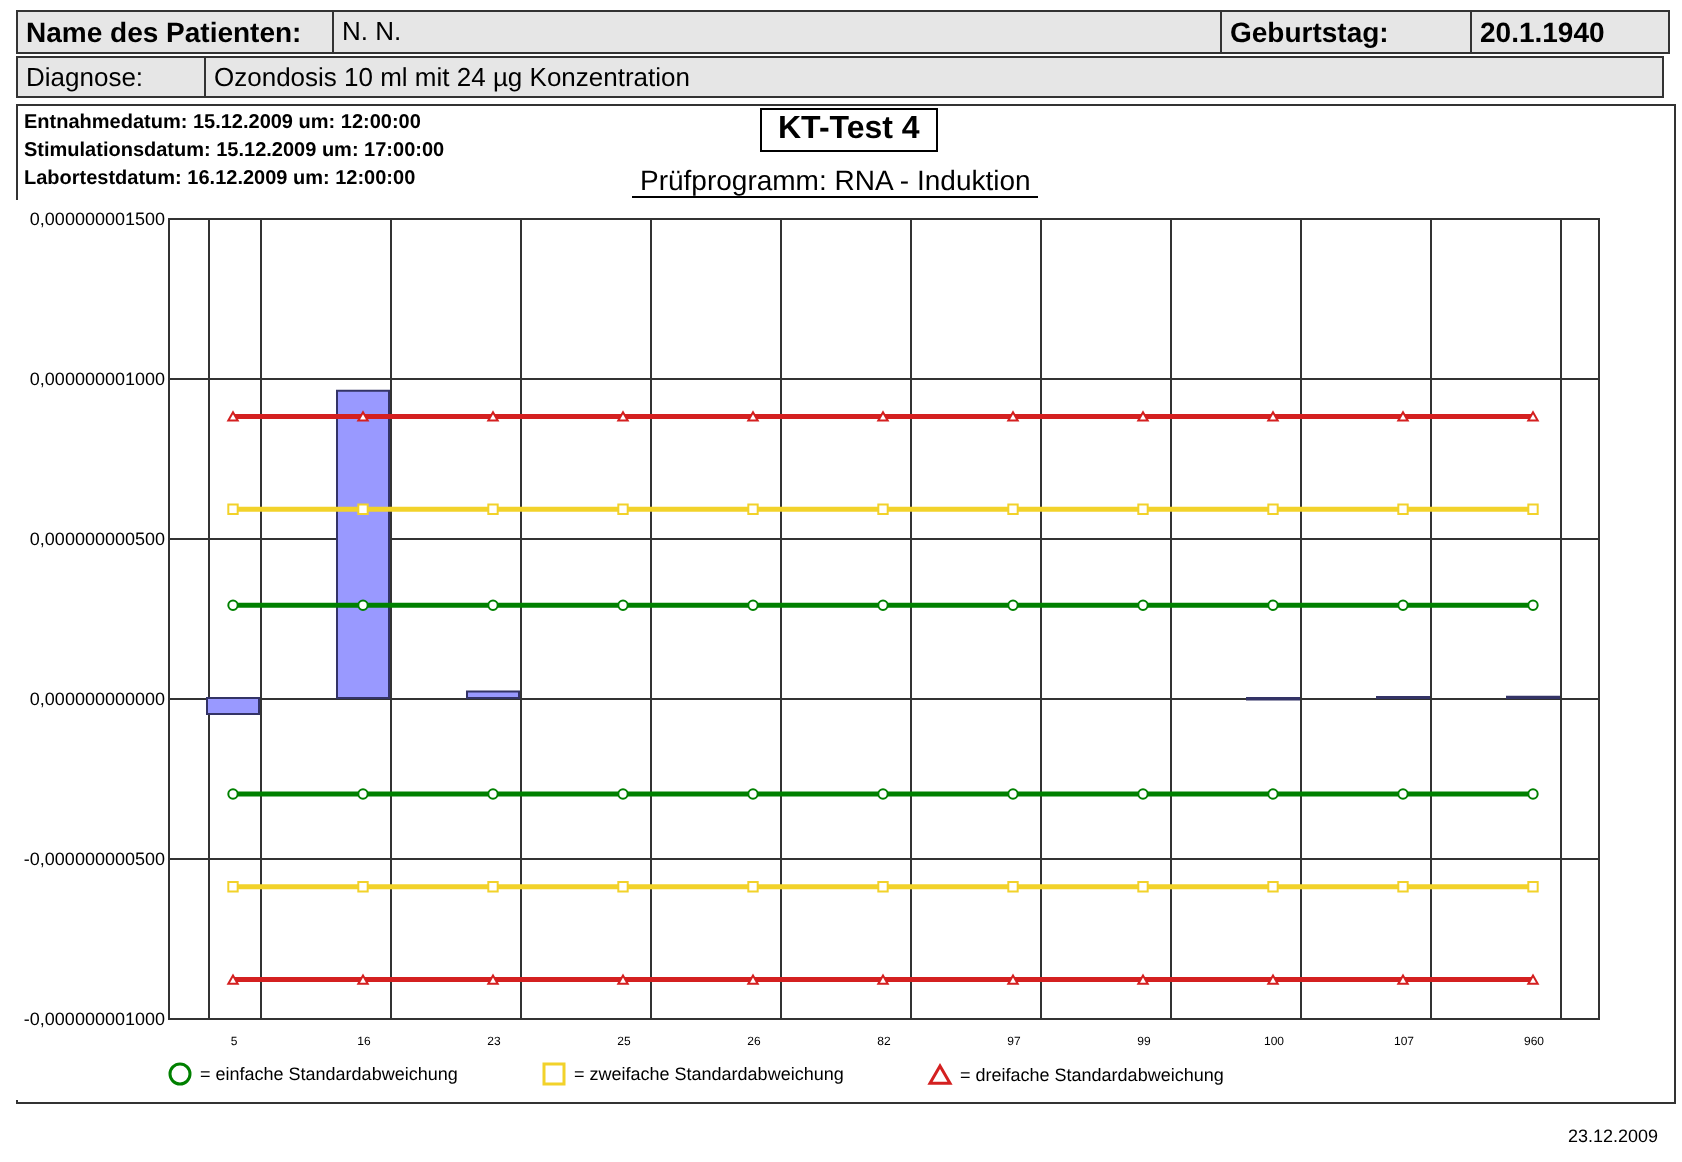  I want to click on y-tick-label: 0,000000000500, so click(97, 539).